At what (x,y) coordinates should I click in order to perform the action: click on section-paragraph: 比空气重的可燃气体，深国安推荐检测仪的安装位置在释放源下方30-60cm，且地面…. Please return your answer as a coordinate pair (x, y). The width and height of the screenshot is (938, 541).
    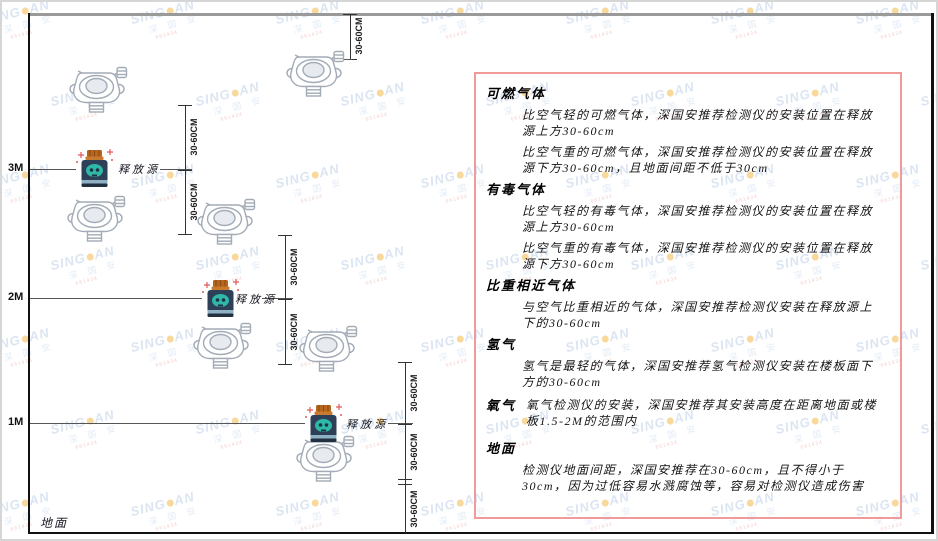
    Looking at the image, I should click on (698, 160).